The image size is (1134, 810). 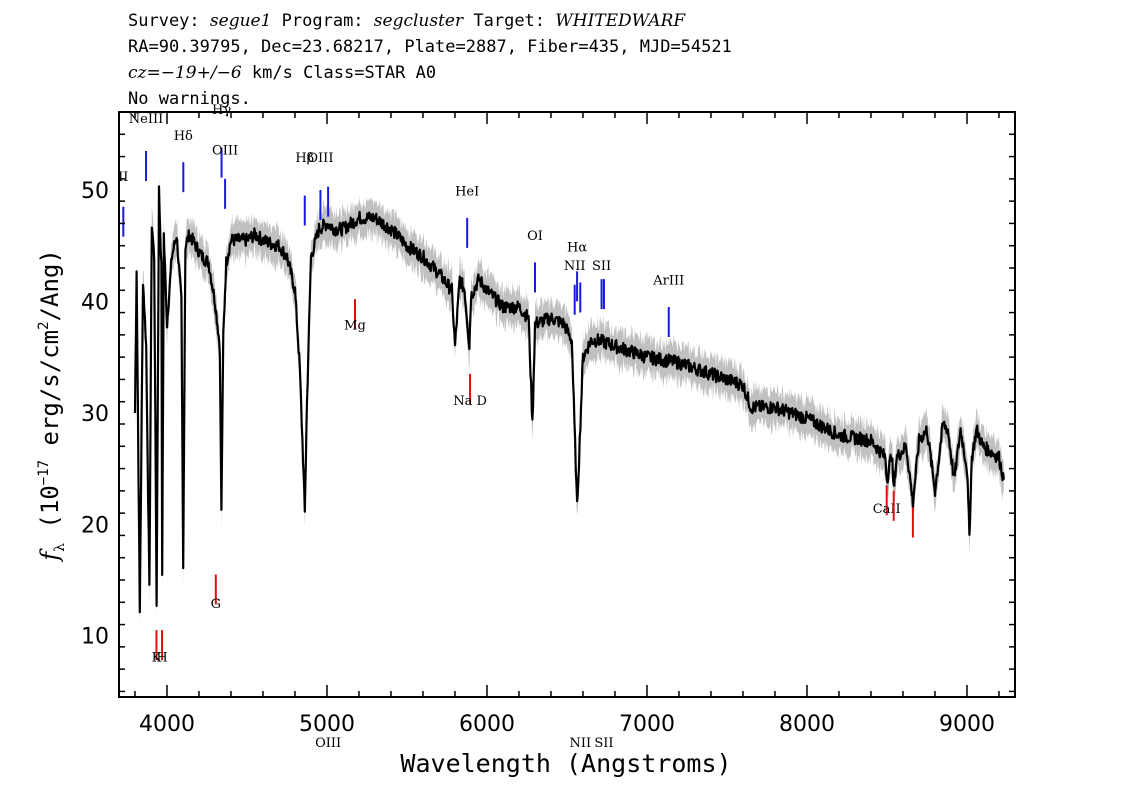 What do you see at coordinates (807, 724) in the screenshot?
I see `x-tick-label: 8000` at bounding box center [807, 724].